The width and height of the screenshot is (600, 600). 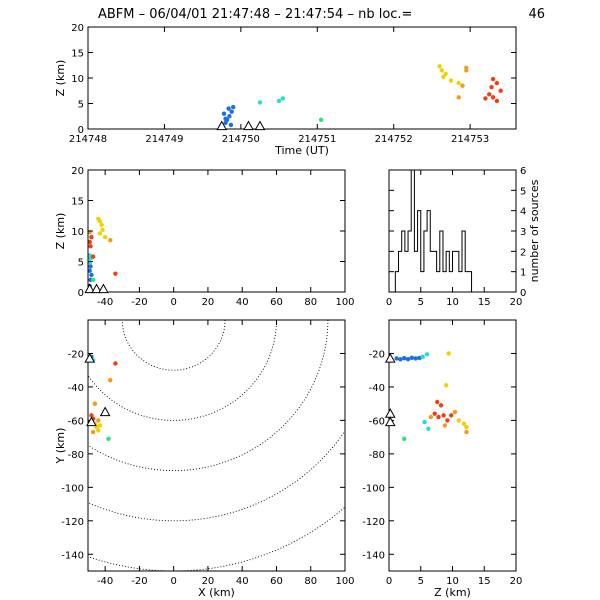 What do you see at coordinates (516, 581) in the screenshot?
I see `x-tick-label: 20` at bounding box center [516, 581].